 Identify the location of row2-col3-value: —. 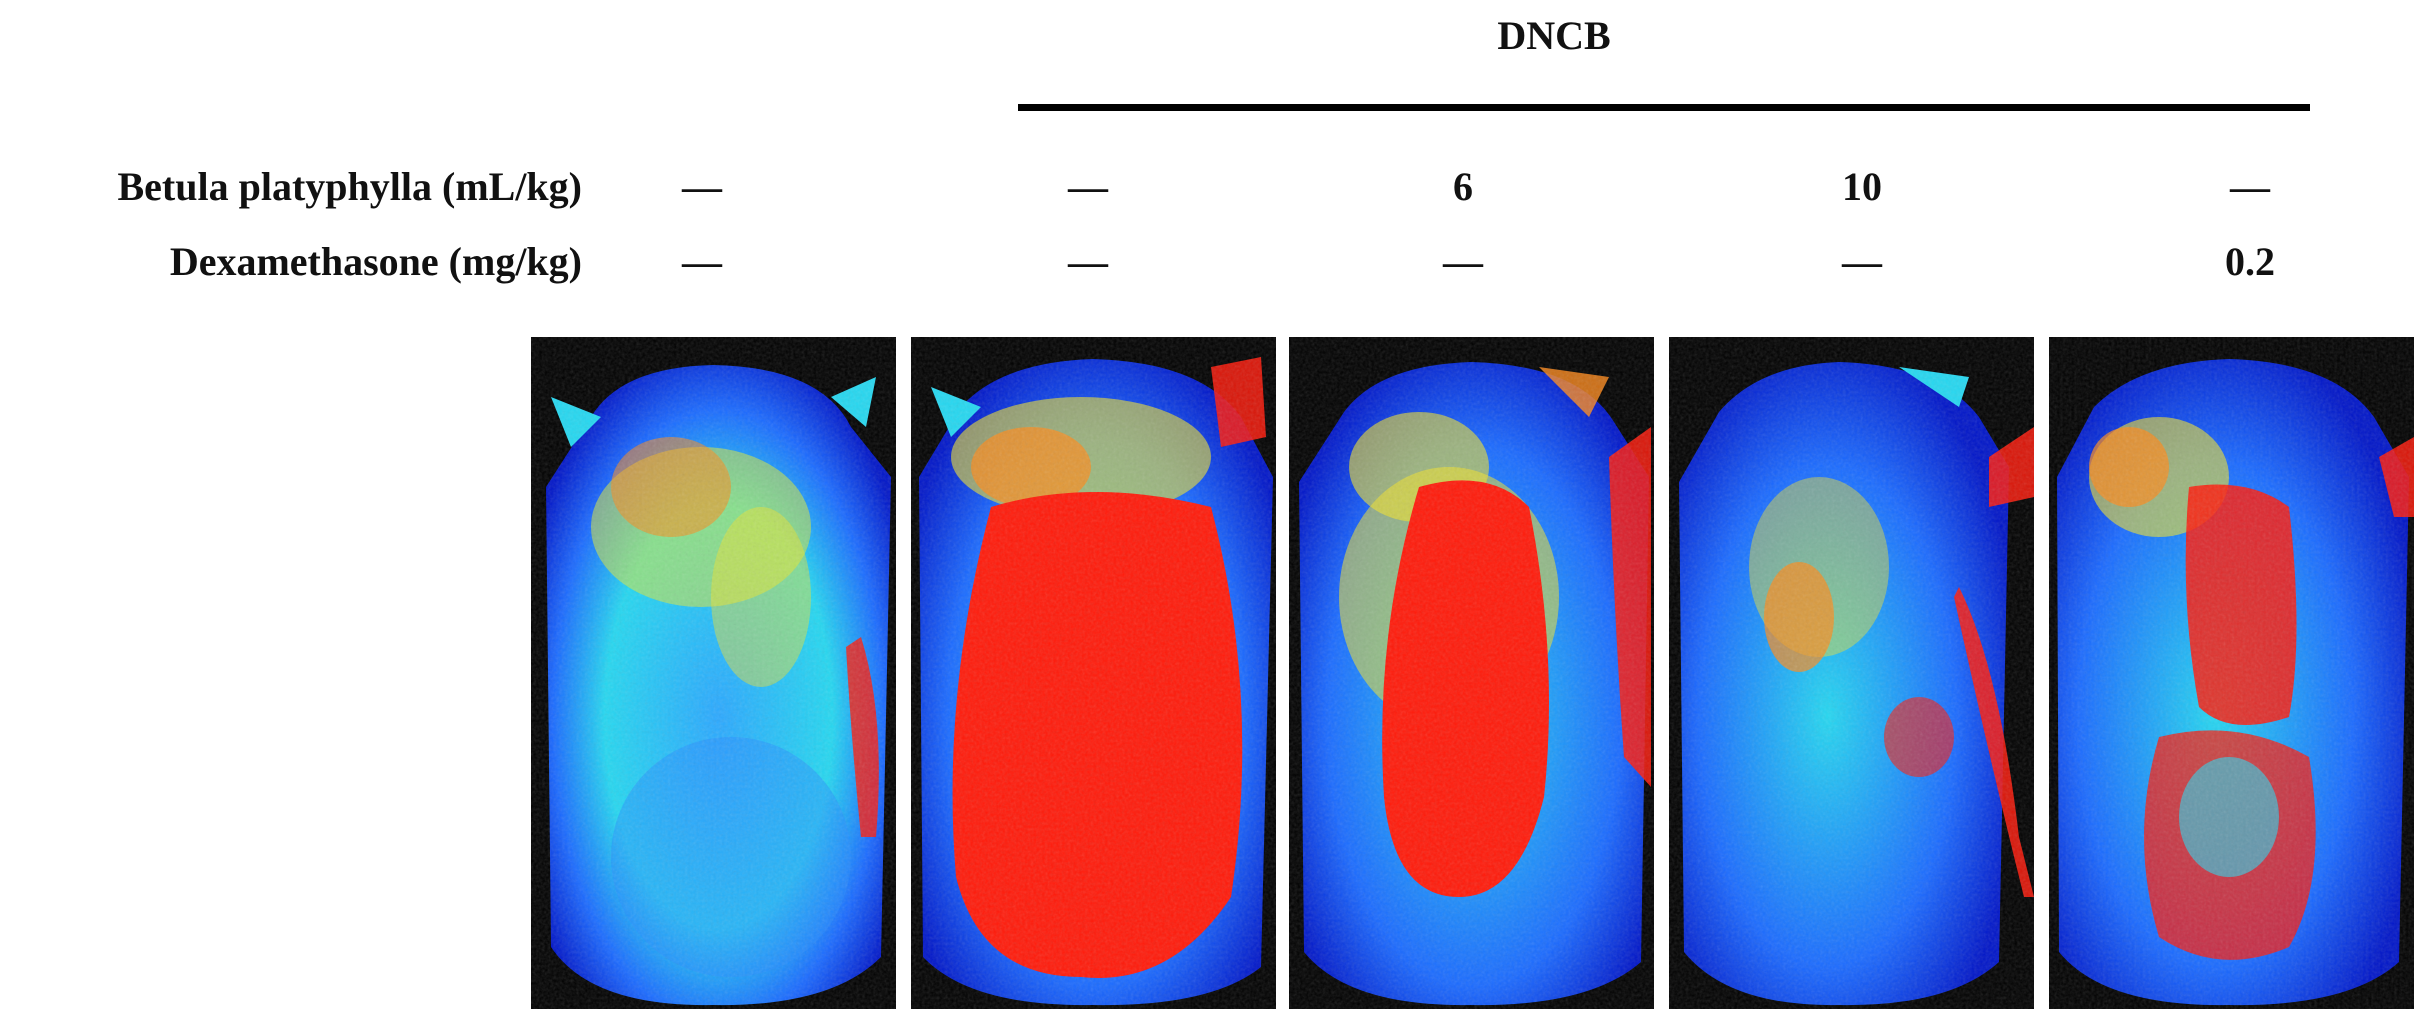
(1463, 261).